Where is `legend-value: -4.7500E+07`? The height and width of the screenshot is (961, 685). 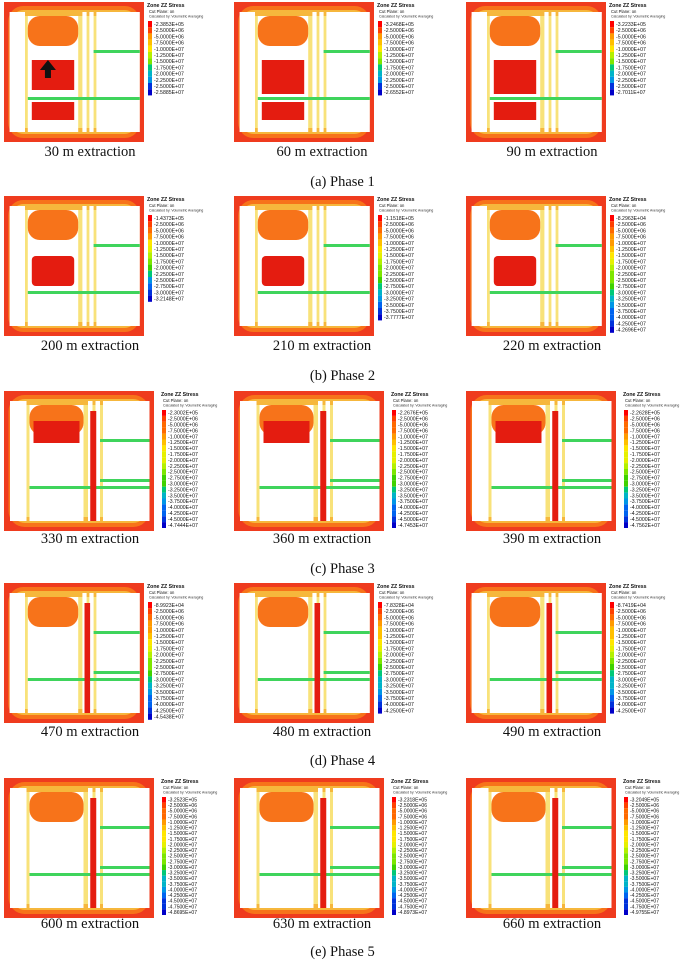
legend-value: -4.7500E+07 is located at coordinates (182, 907).